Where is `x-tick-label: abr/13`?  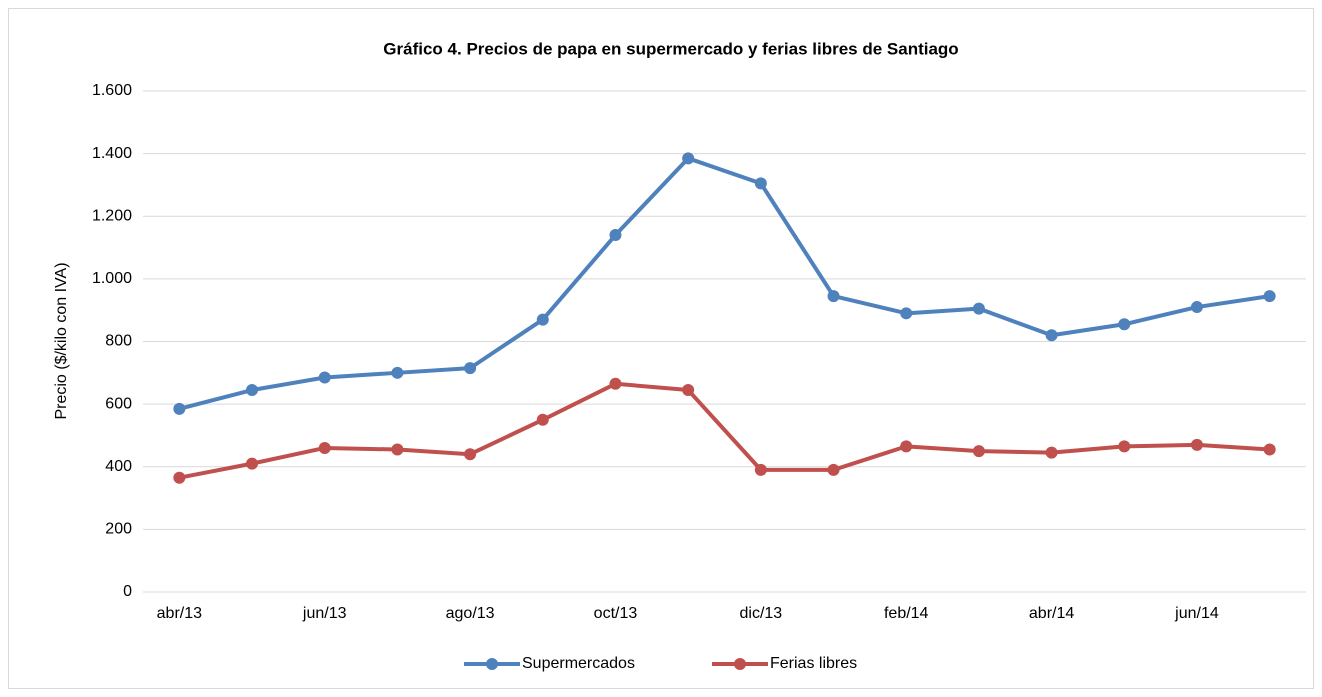 x-tick-label: abr/13 is located at coordinates (179, 613).